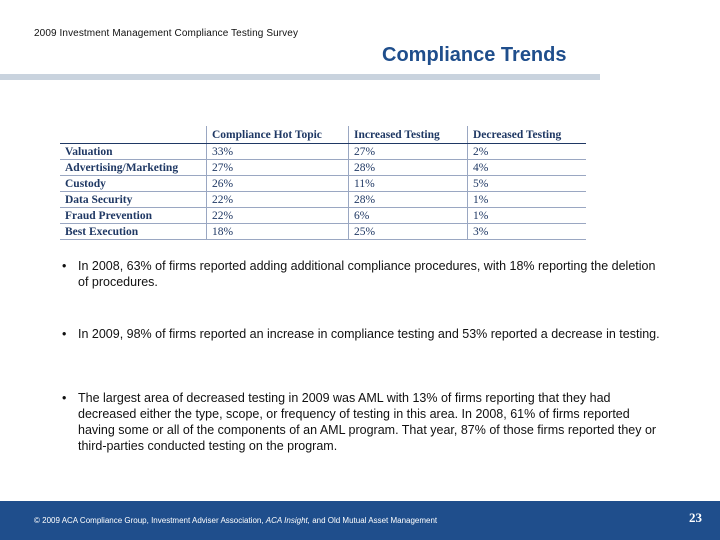  Describe the element at coordinates (277, 151) in the screenshot. I see `hot-topic-value: 33%` at that location.